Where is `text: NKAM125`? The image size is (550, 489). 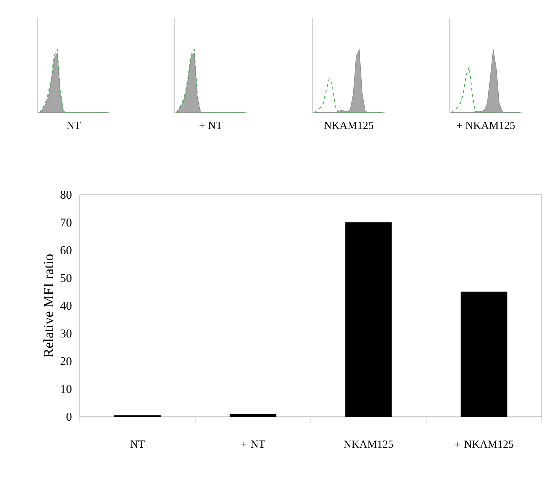 text: NKAM125 is located at coordinates (349, 126).